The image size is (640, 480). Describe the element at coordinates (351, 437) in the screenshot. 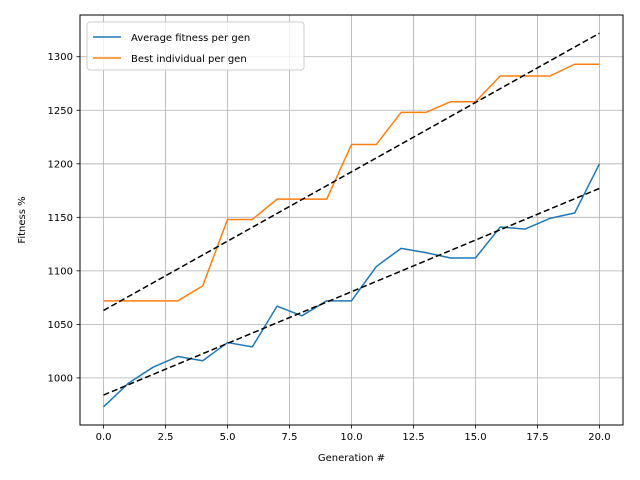

I see `x-tick-label: 10.0` at that location.